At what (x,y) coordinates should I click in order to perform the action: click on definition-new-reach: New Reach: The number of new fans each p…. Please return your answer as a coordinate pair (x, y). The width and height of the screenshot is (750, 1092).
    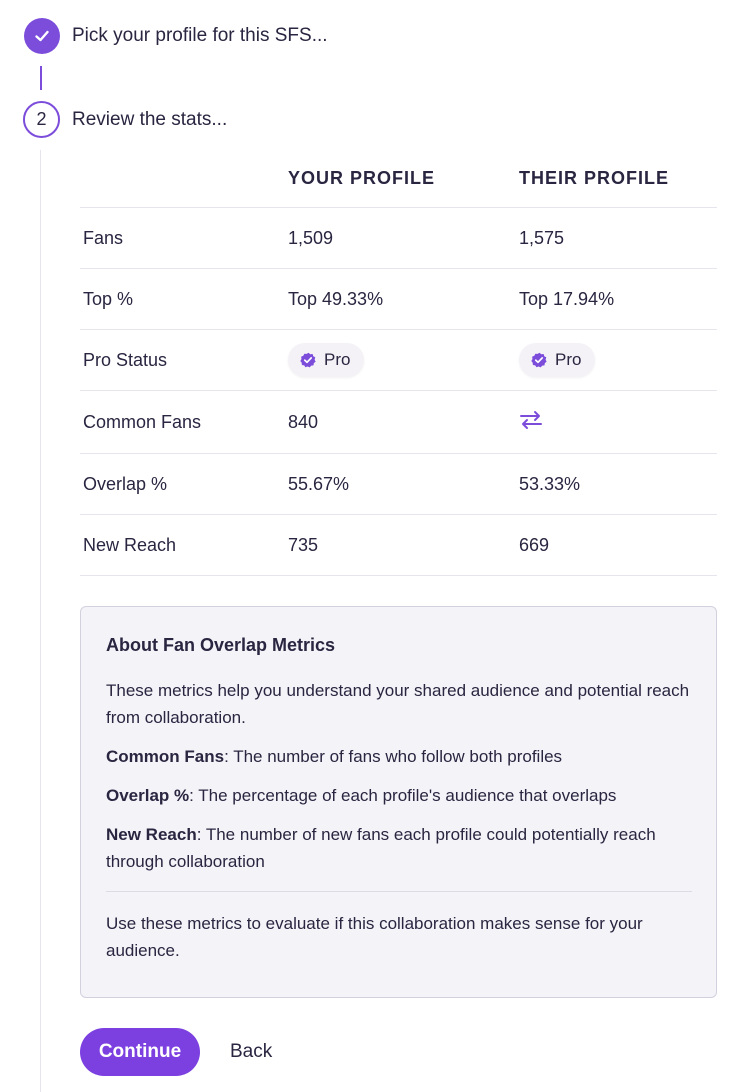
    Looking at the image, I should click on (399, 848).